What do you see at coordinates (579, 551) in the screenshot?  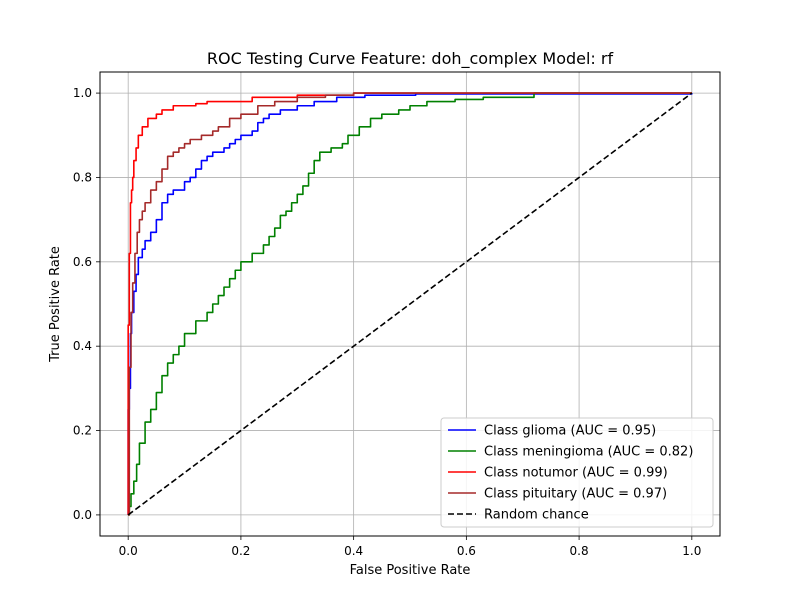 I see `x-tick-label: 0.8` at bounding box center [579, 551].